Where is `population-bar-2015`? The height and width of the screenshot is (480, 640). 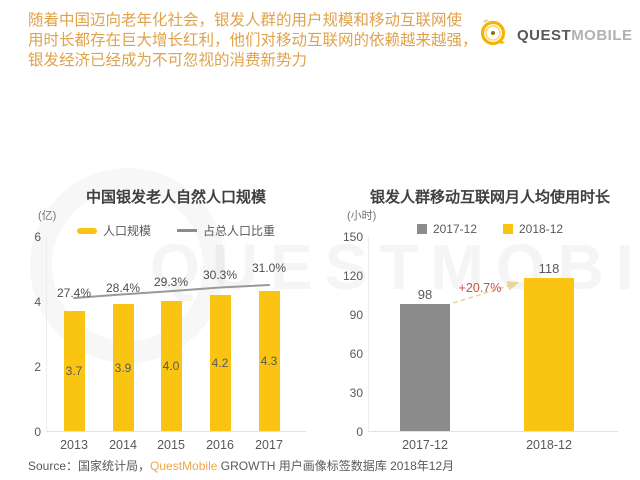
population-bar-2015 is located at coordinates (171, 366).